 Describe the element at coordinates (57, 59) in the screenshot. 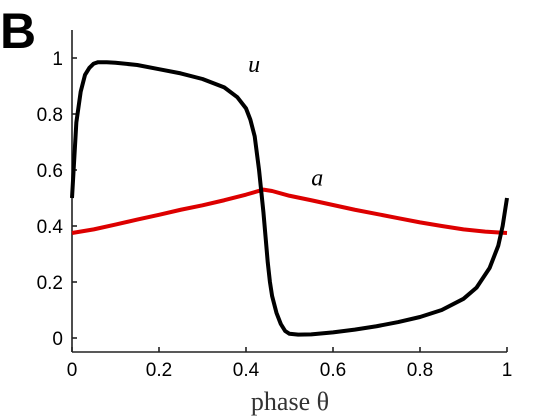

I see `y-tick-label: 1` at that location.